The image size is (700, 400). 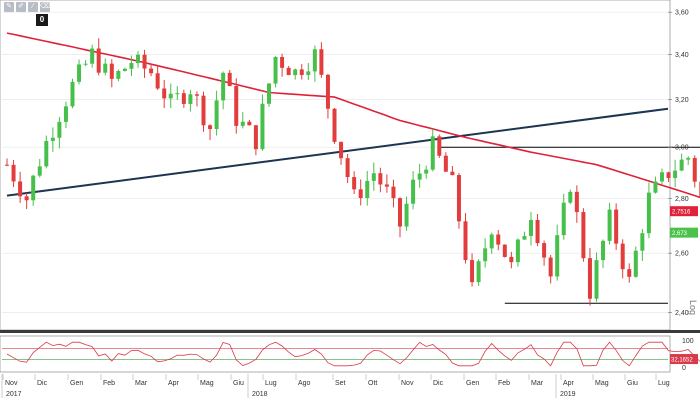 What do you see at coordinates (684, 368) in the screenshot?
I see `osc-tick-label: 0` at bounding box center [684, 368].